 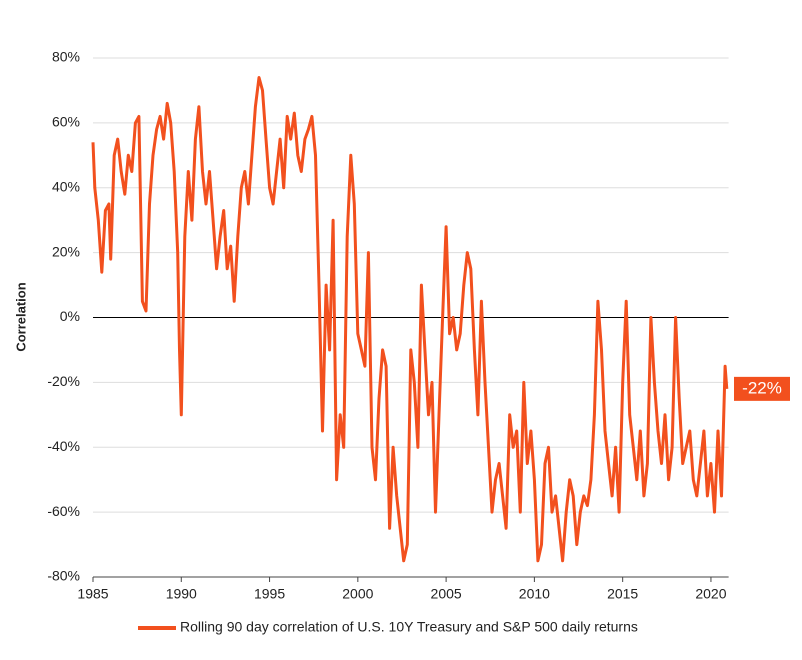 What do you see at coordinates (63, 446) in the screenshot?
I see `y-tick-label: -40%` at bounding box center [63, 446].